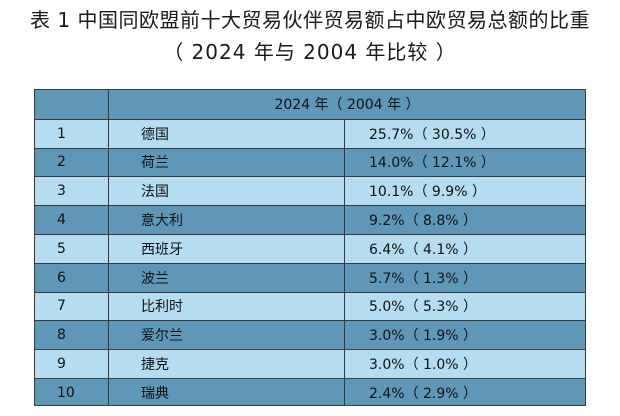 The image size is (620, 416). What do you see at coordinates (72, 248) in the screenshot?
I see `rank-cell: 5` at bounding box center [72, 248].